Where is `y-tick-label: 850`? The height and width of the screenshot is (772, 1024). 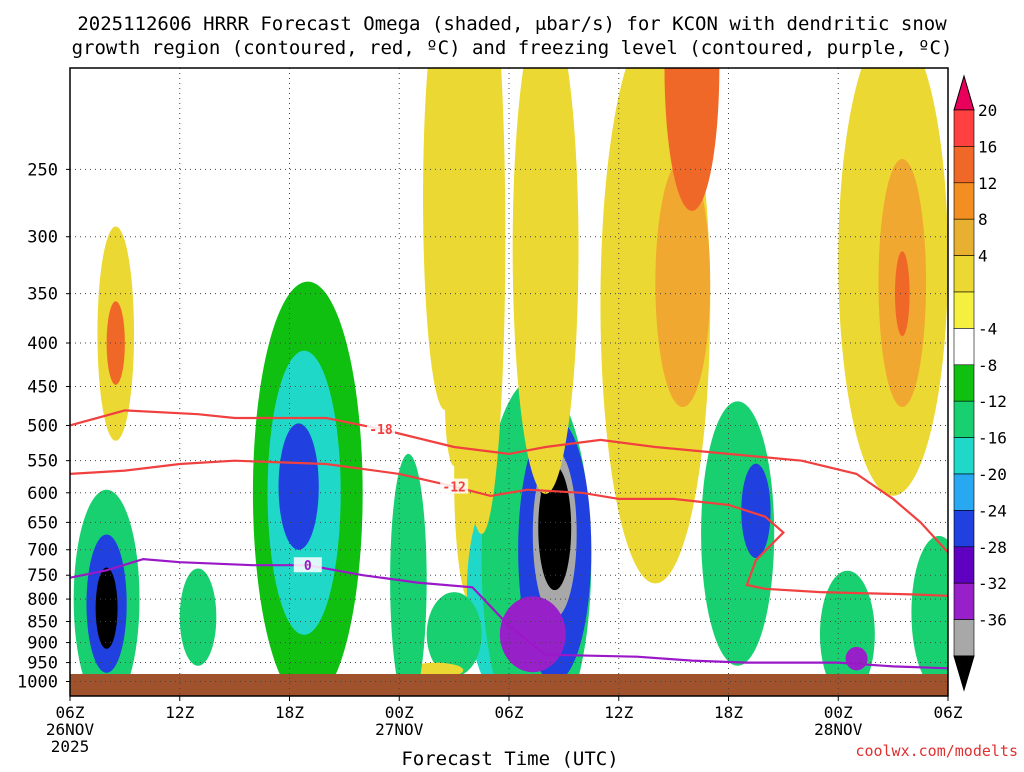
y-tick-label: 850 is located at coordinates (42, 622).